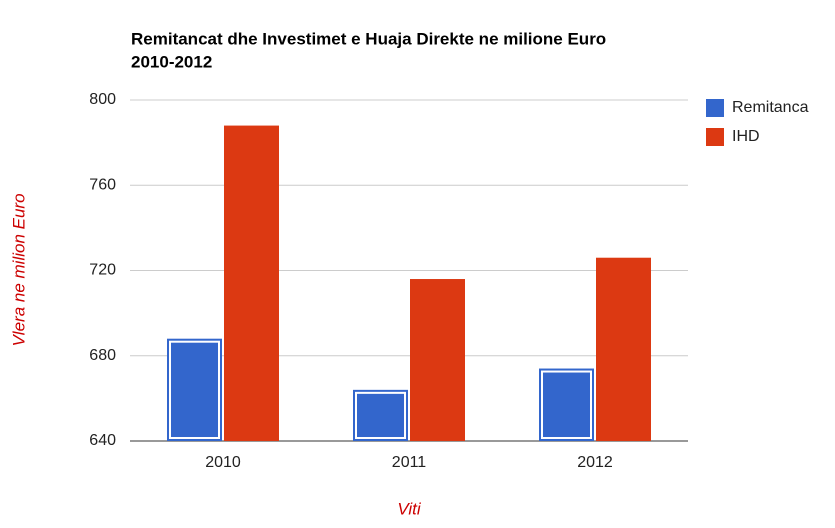  What do you see at coordinates (102, 99) in the screenshot?
I see `y-tick-label: 800` at bounding box center [102, 99].